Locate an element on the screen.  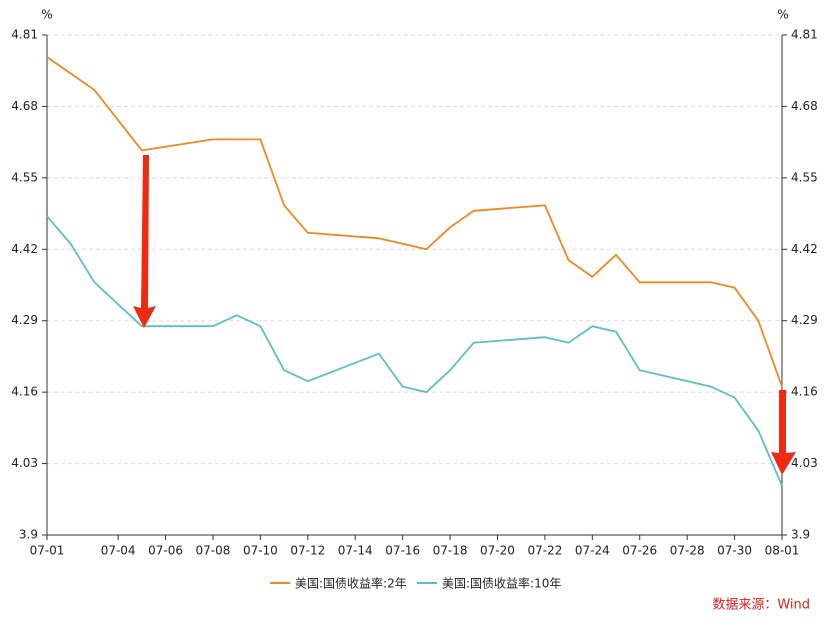
y2-tick-label: 4.16 is located at coordinates (804, 392).